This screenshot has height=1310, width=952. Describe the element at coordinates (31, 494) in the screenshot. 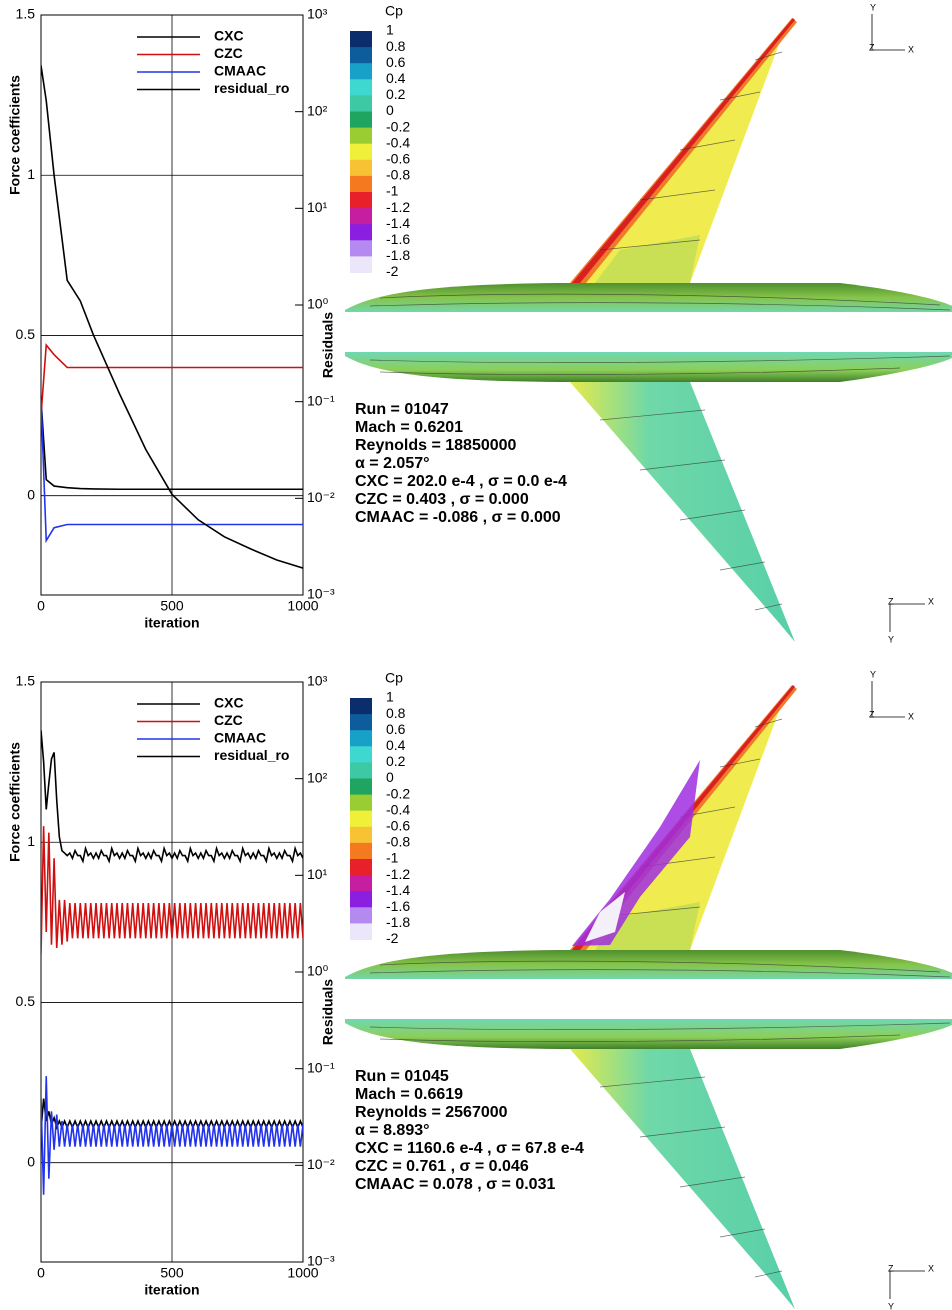

I see `y-tick-label: 0` at that location.